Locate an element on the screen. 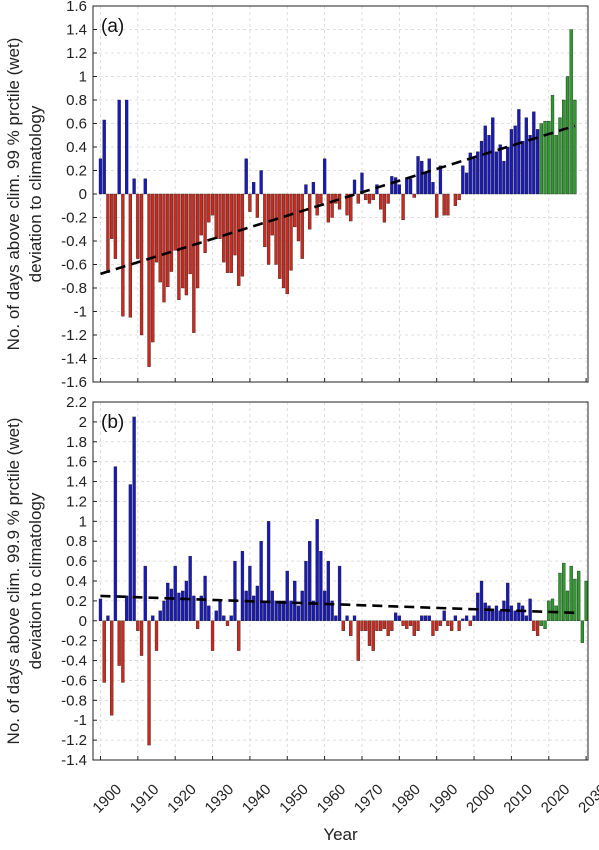  bar-1964 is located at coordinates (339, 593).